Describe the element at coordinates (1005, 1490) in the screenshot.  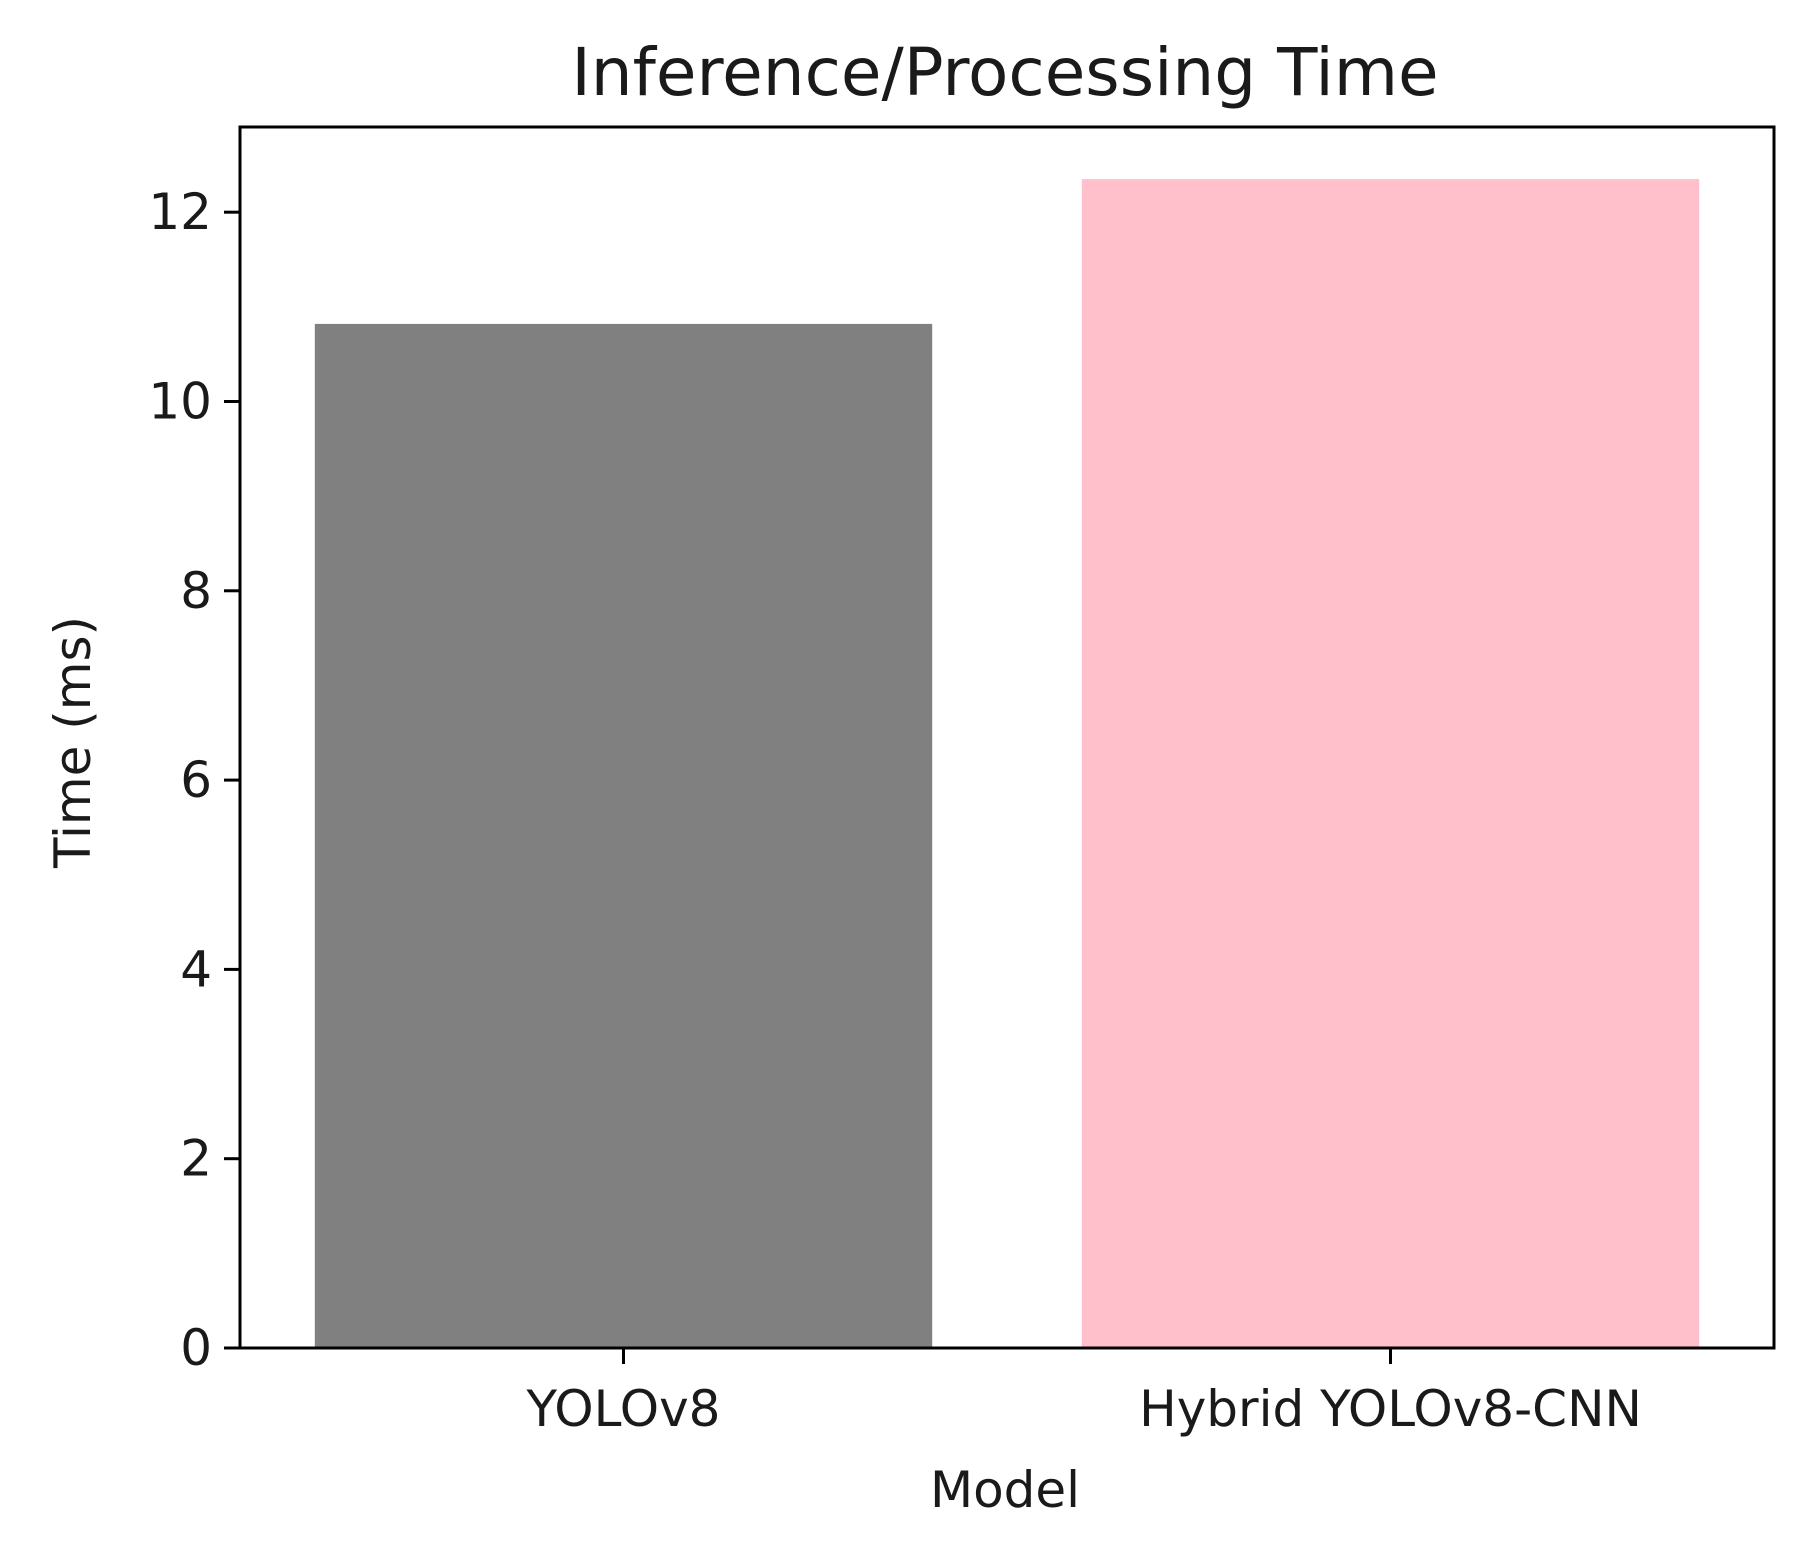
I see `x-axis-label: Model` at that location.